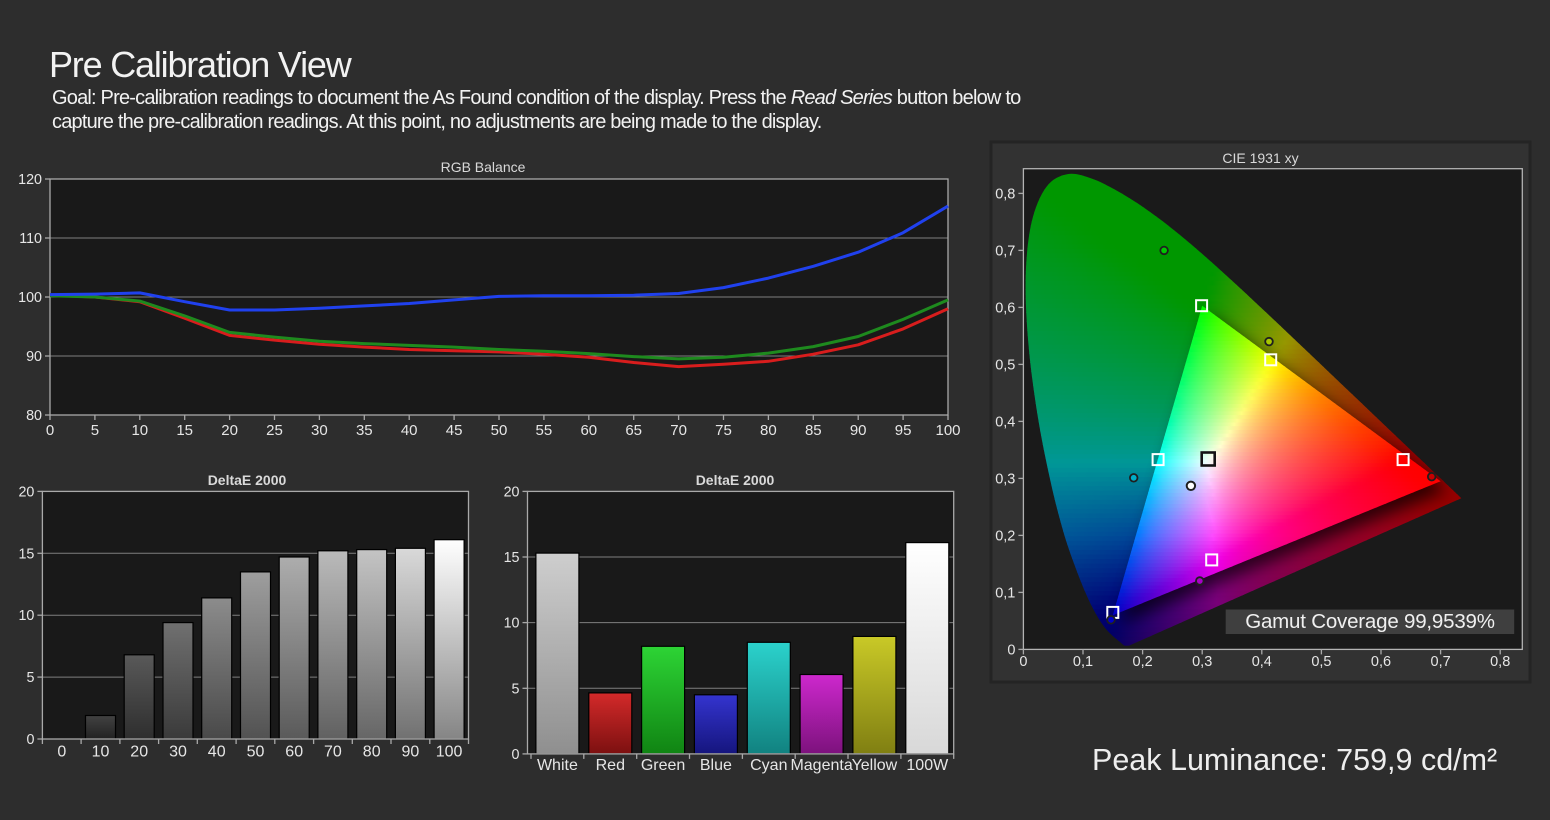 This screenshot has width=1550, height=820. Describe the element at coordinates (557, 765) in the screenshot. I see `svg-text: White` at that location.